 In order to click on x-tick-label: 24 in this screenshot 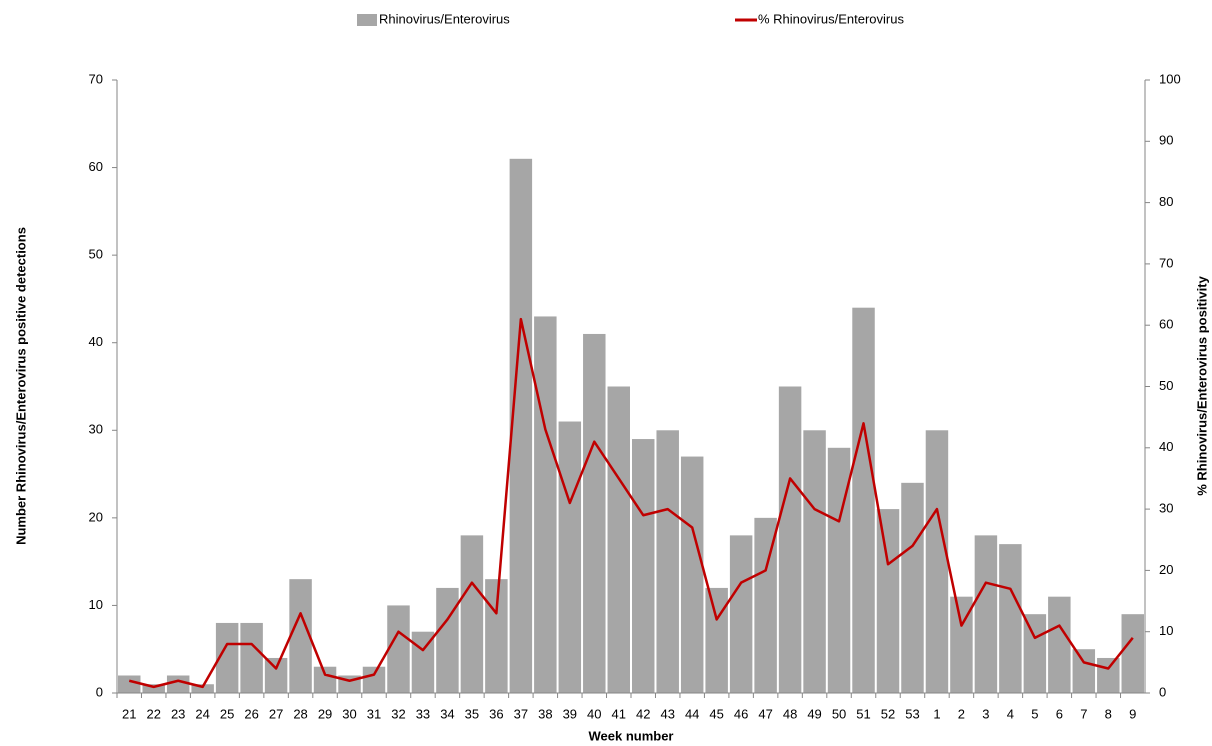, I will do `click(202, 713)`.